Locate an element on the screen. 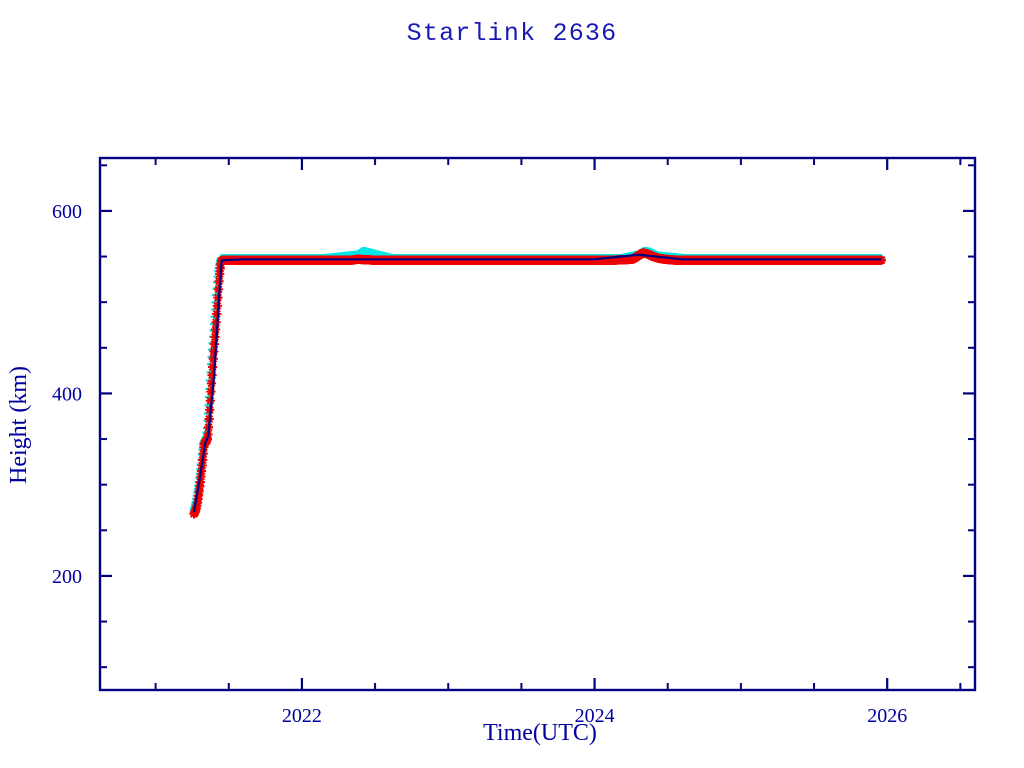 The image size is (1024, 768). y-axis-tick-labels: 200 400 600 is located at coordinates (67, 394).